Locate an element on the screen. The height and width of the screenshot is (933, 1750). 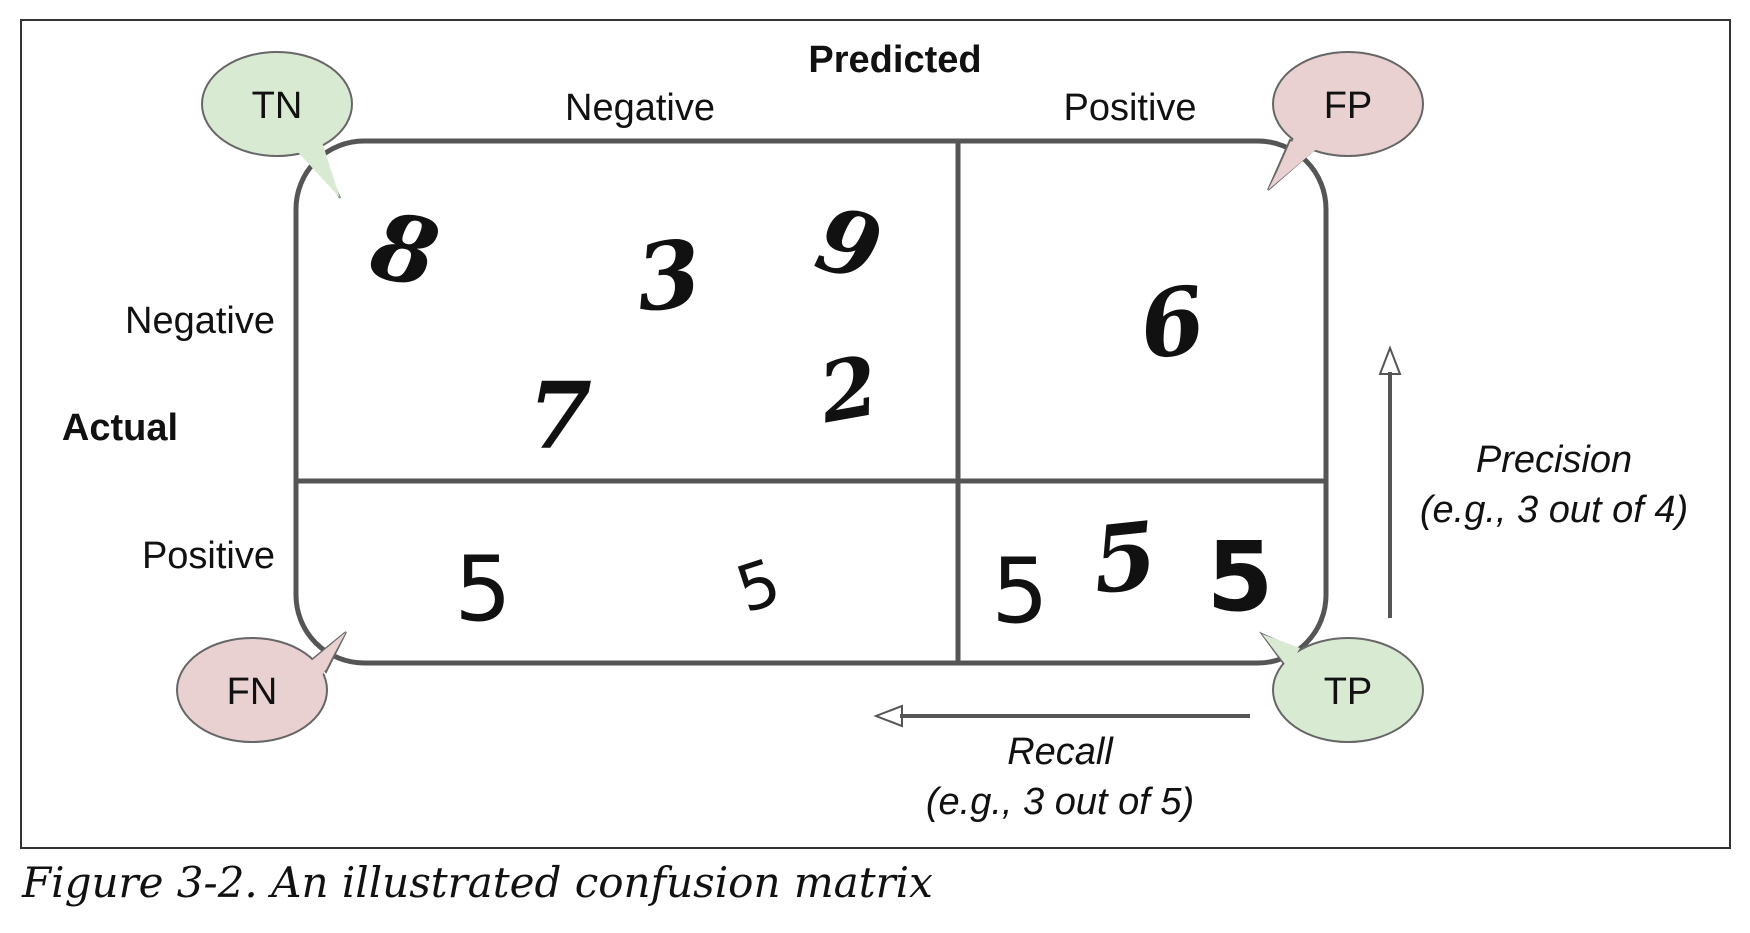
tp-bubble: TP is located at coordinates (1341, 687).